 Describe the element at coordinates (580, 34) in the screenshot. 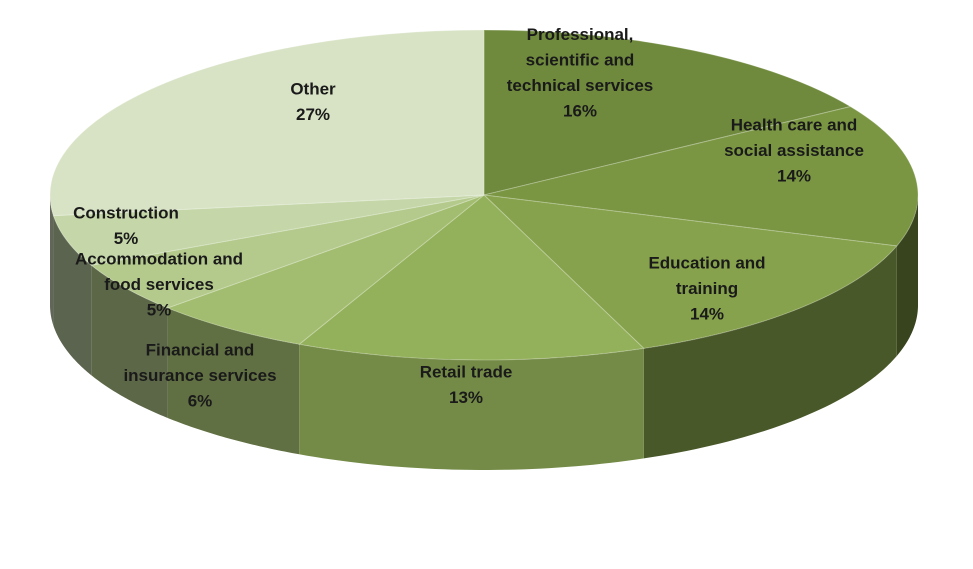

I see `slice-label-line: Professional,` at that location.